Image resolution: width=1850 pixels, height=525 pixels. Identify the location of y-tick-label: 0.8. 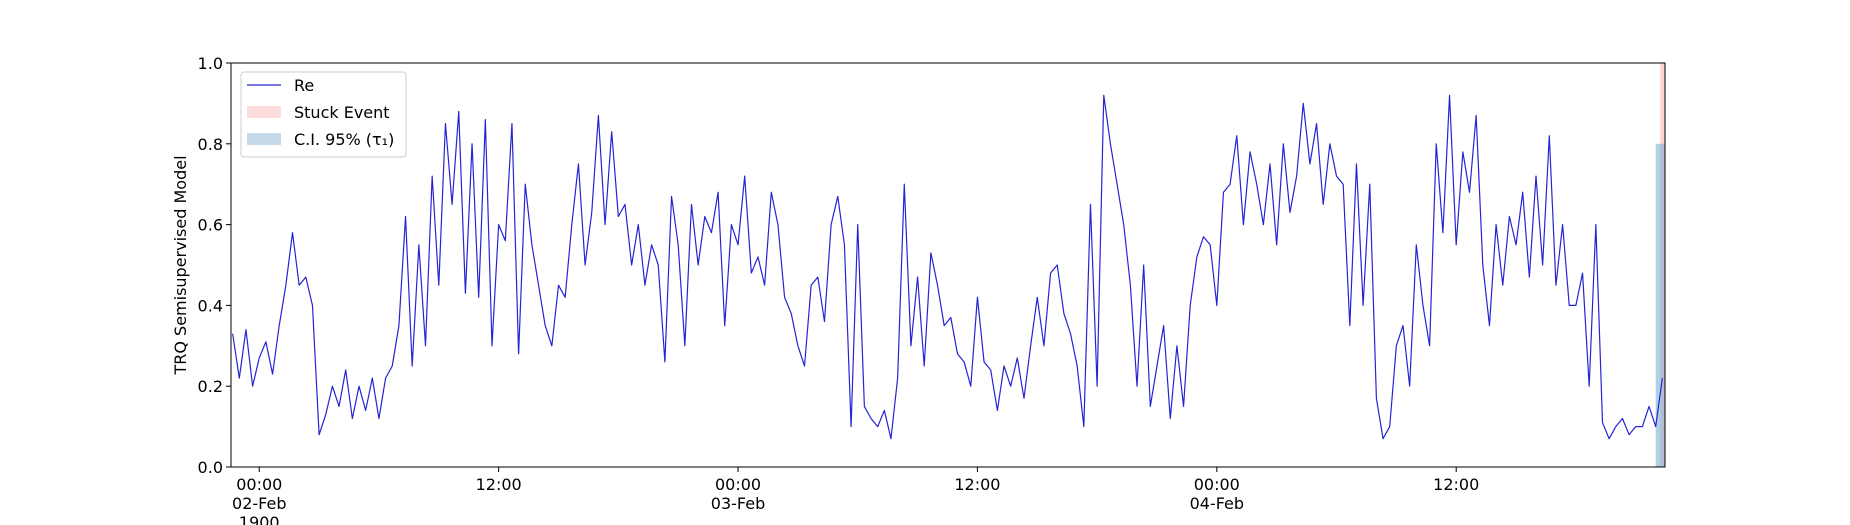
(210, 144).